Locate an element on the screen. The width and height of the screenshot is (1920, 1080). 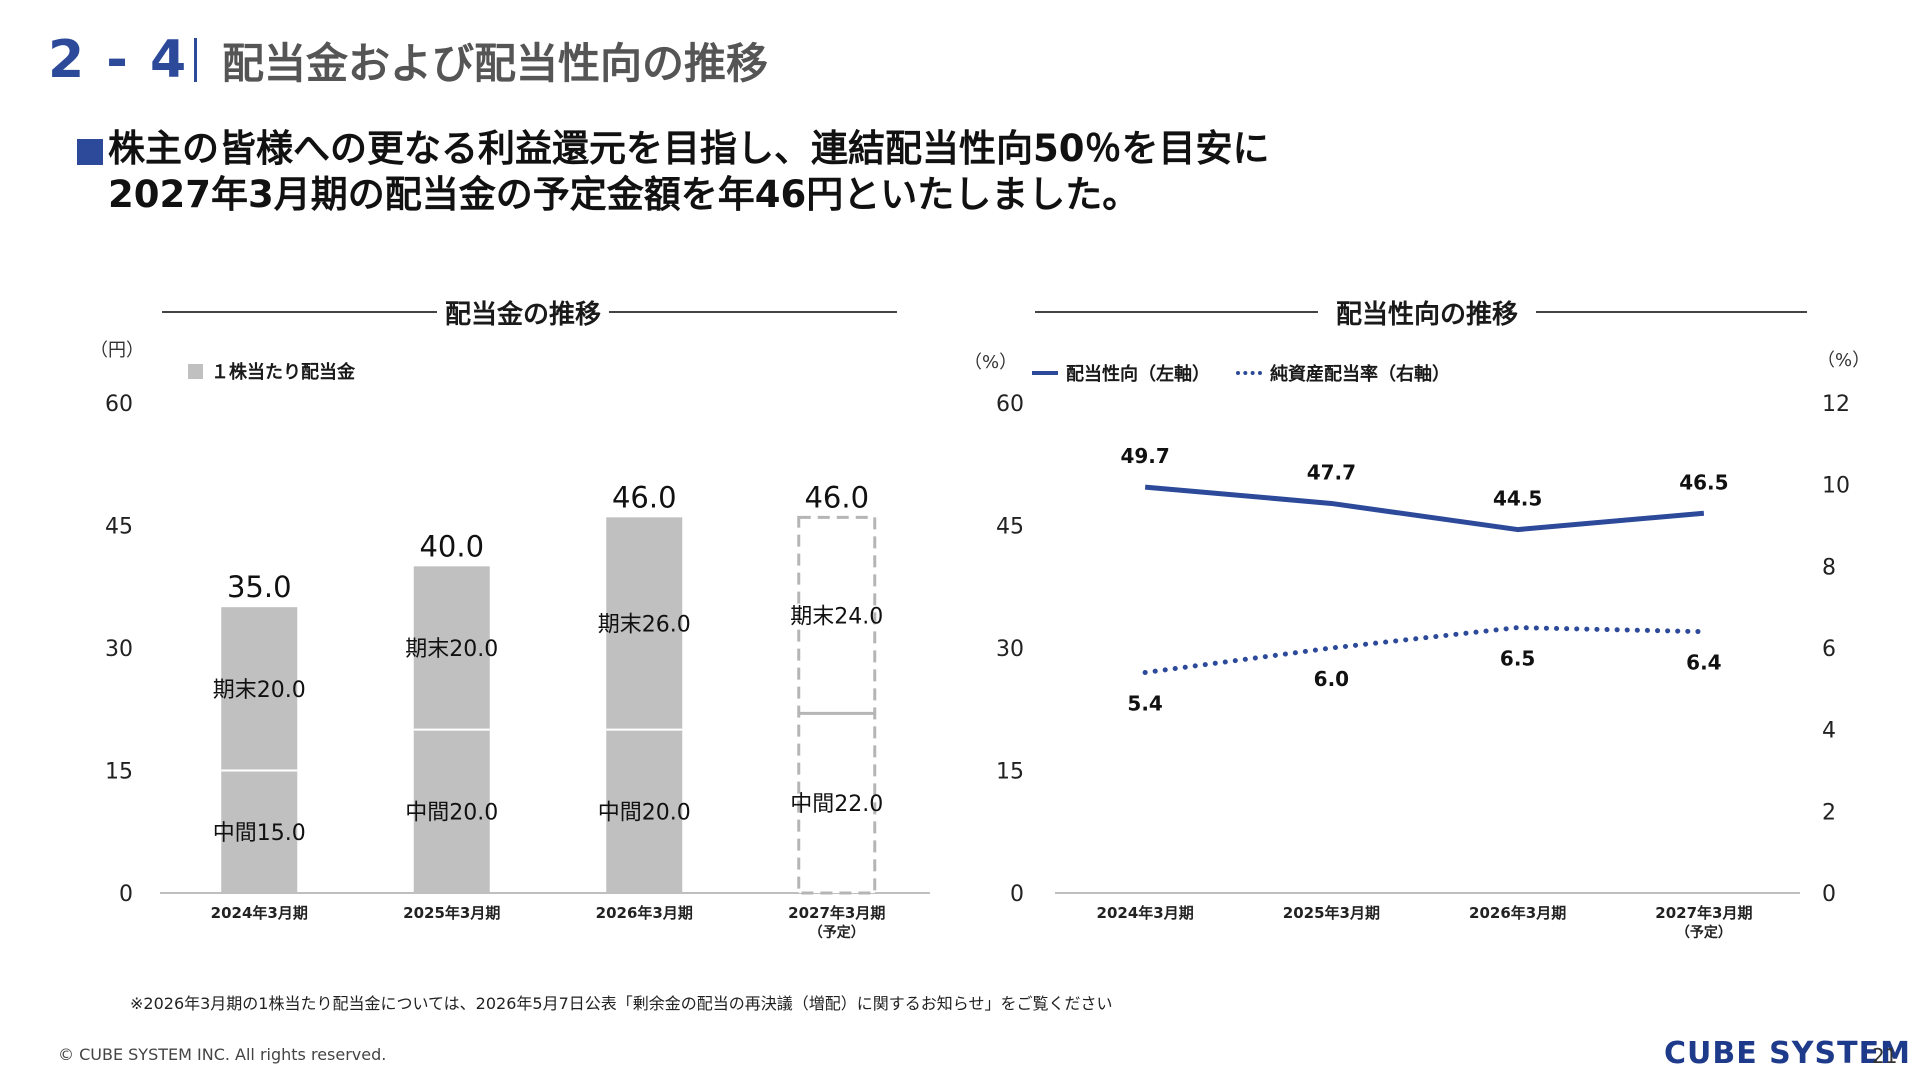
doe-data-label: 6.4 is located at coordinates (1703, 663).